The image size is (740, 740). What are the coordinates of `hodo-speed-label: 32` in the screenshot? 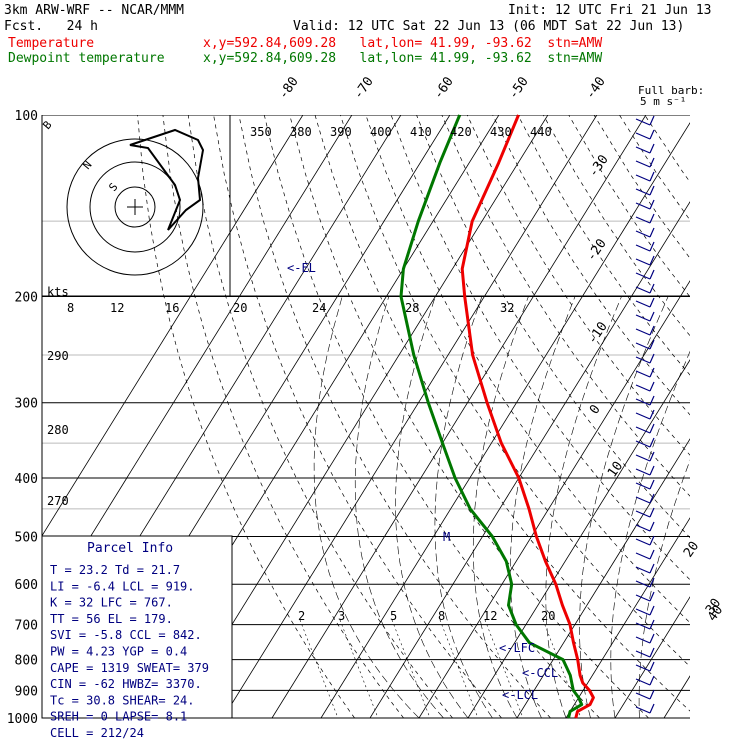 It's located at (507, 308).